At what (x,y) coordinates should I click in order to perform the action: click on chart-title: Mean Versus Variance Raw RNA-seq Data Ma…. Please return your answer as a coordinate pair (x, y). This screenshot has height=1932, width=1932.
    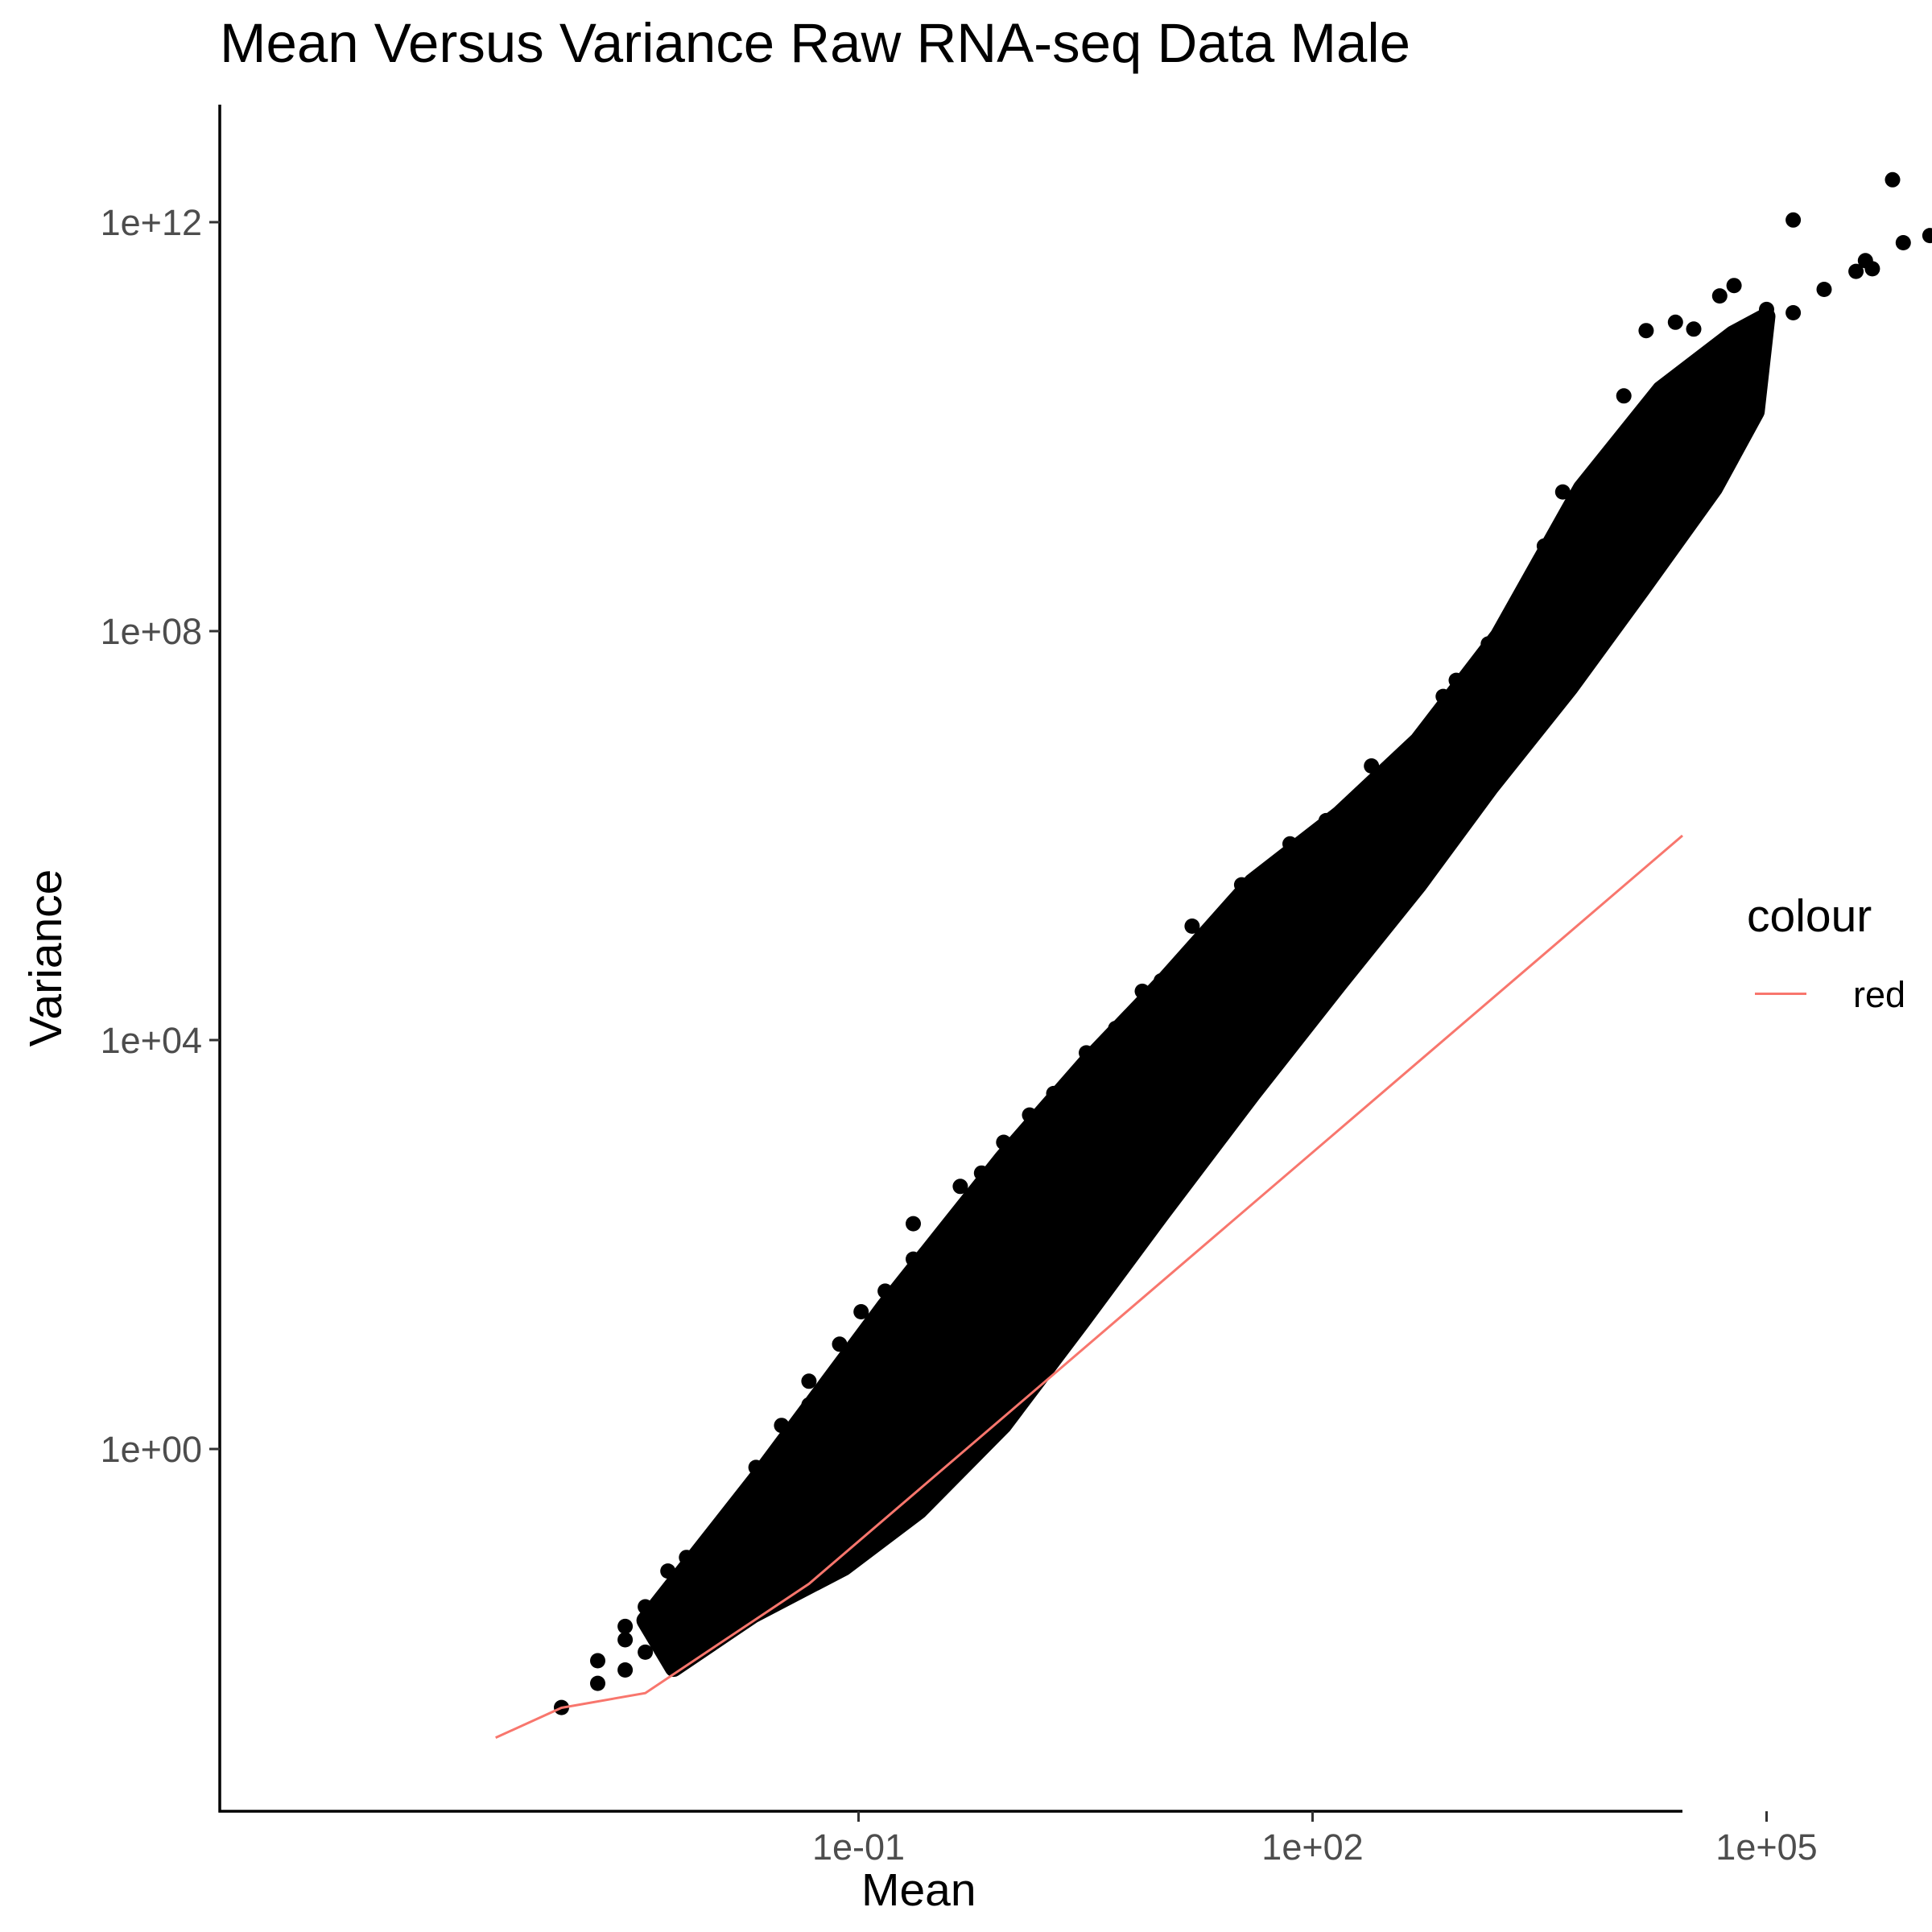
    Looking at the image, I should click on (815, 43).